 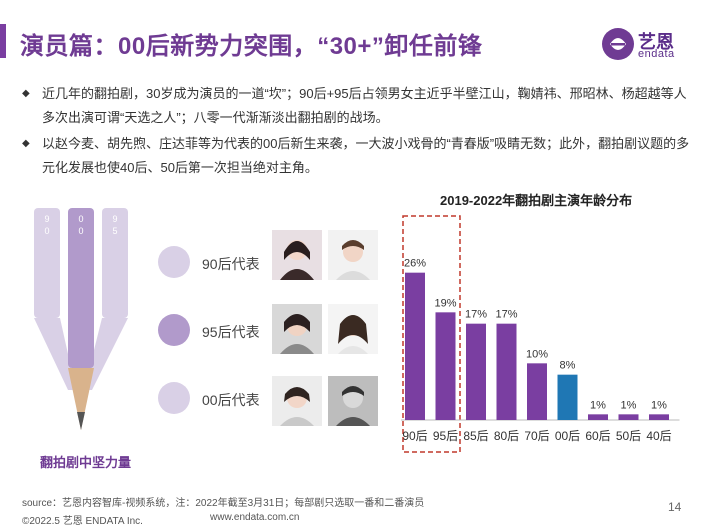 I want to click on pencil-label-90a: 9, so click(x=46, y=219).